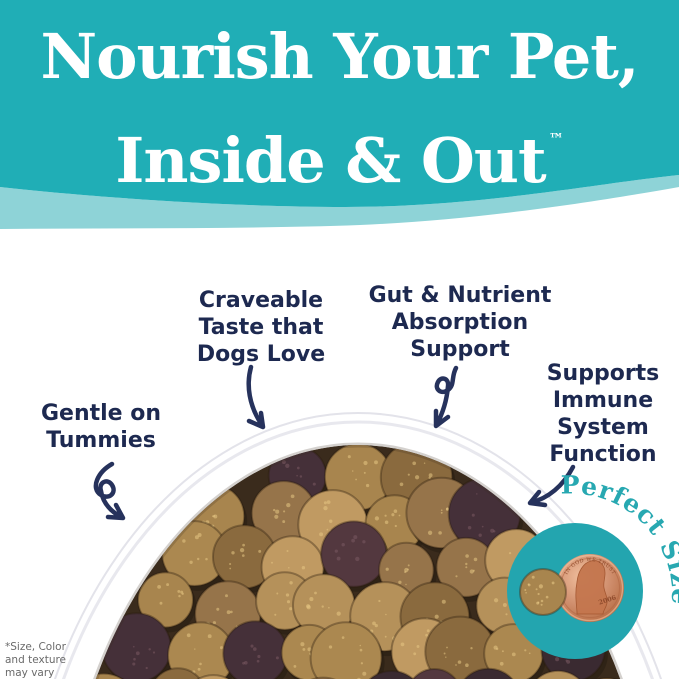  Describe the element at coordinates (339, 56) in the screenshot. I see `title-line-1: Nourish Your Pet,` at that location.